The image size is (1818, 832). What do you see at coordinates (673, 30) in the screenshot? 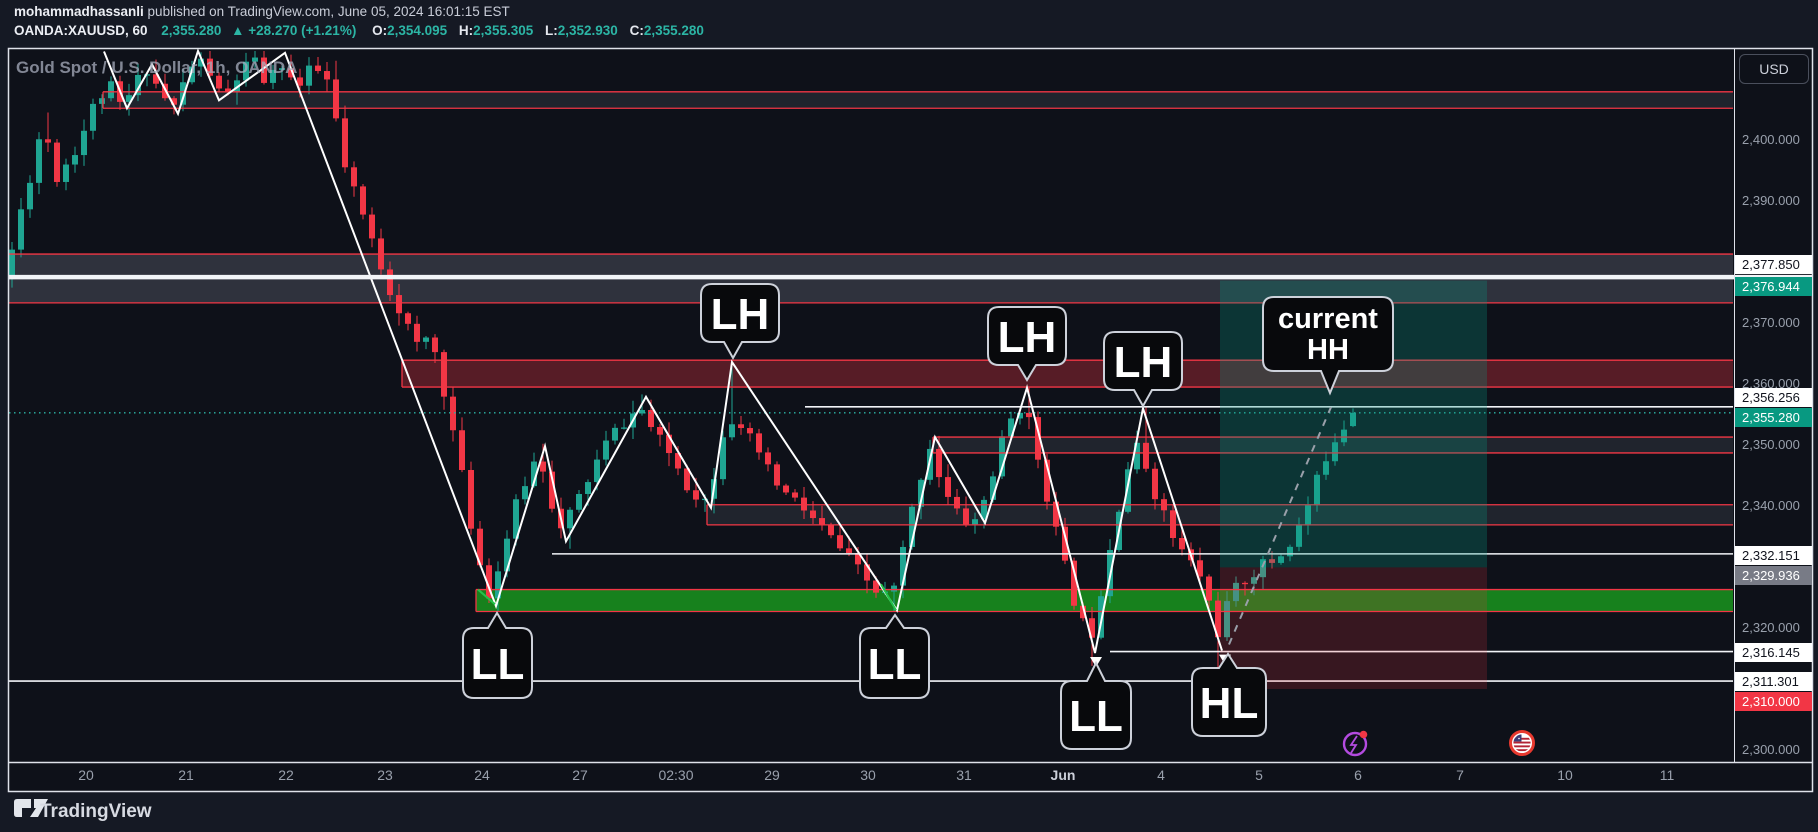
I see `close-value: 2,355.280` at bounding box center [673, 30].